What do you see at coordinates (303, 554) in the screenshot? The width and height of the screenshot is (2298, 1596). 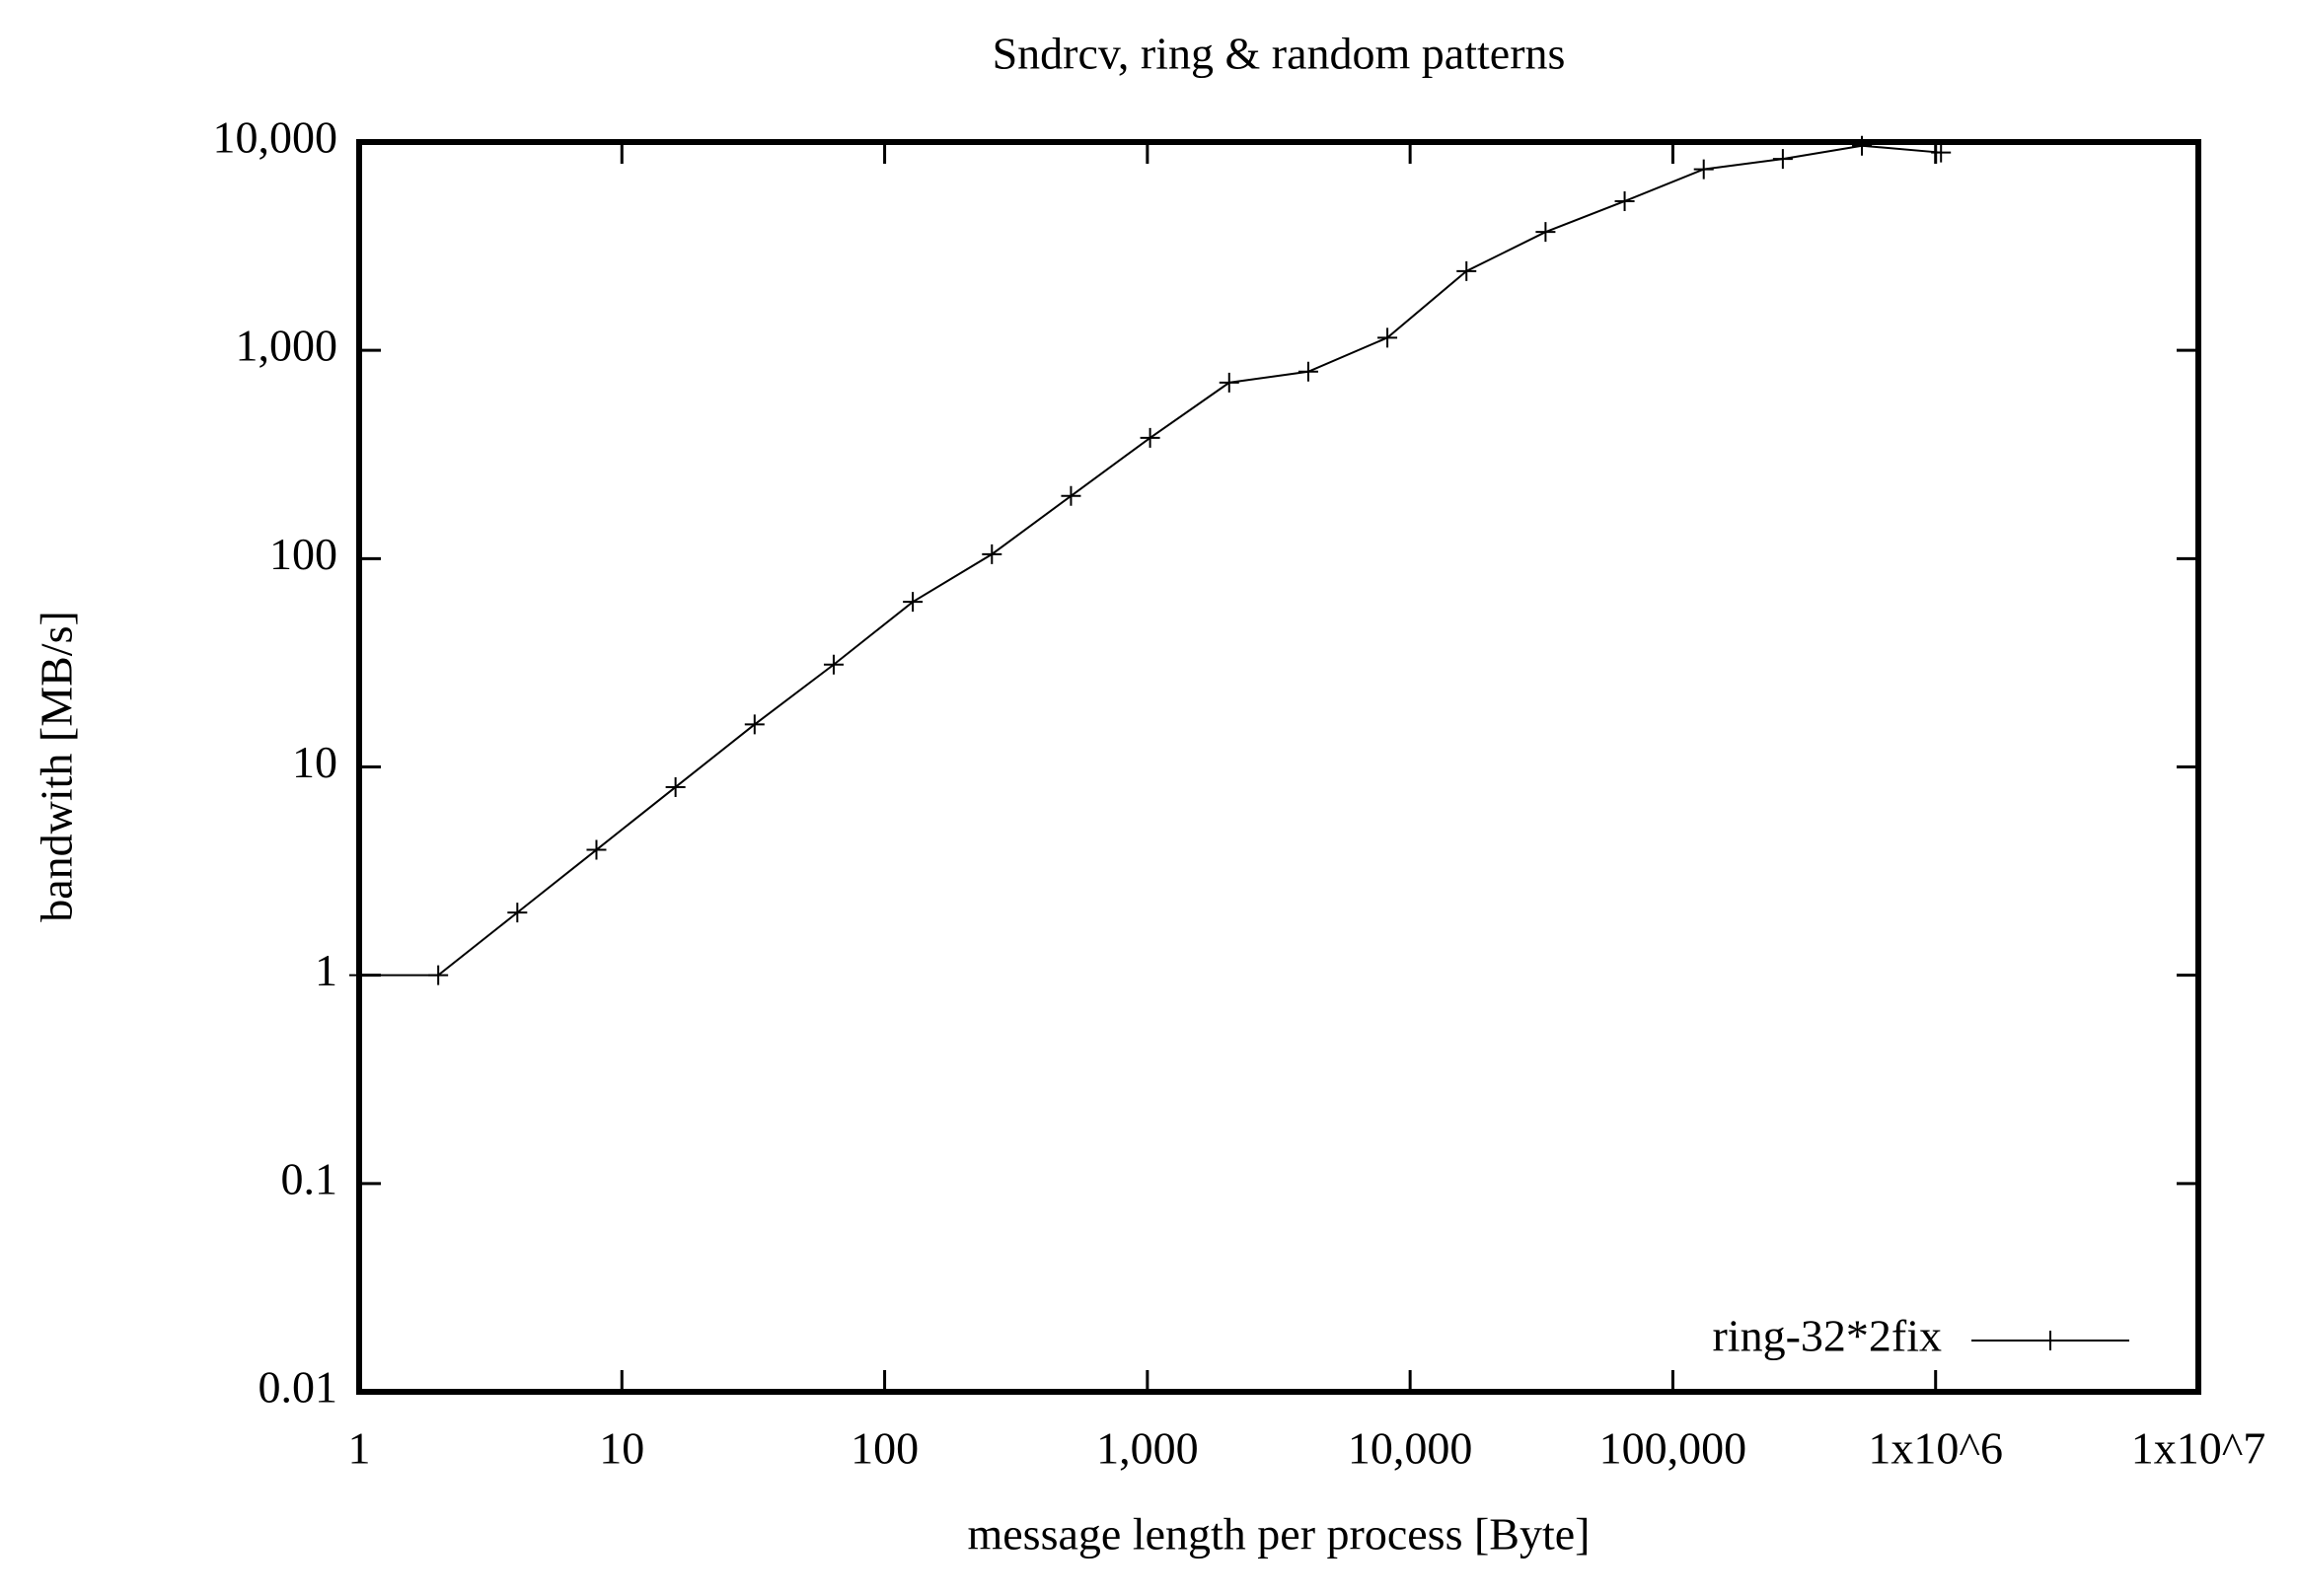 I see `y-tick-label: 100` at bounding box center [303, 554].